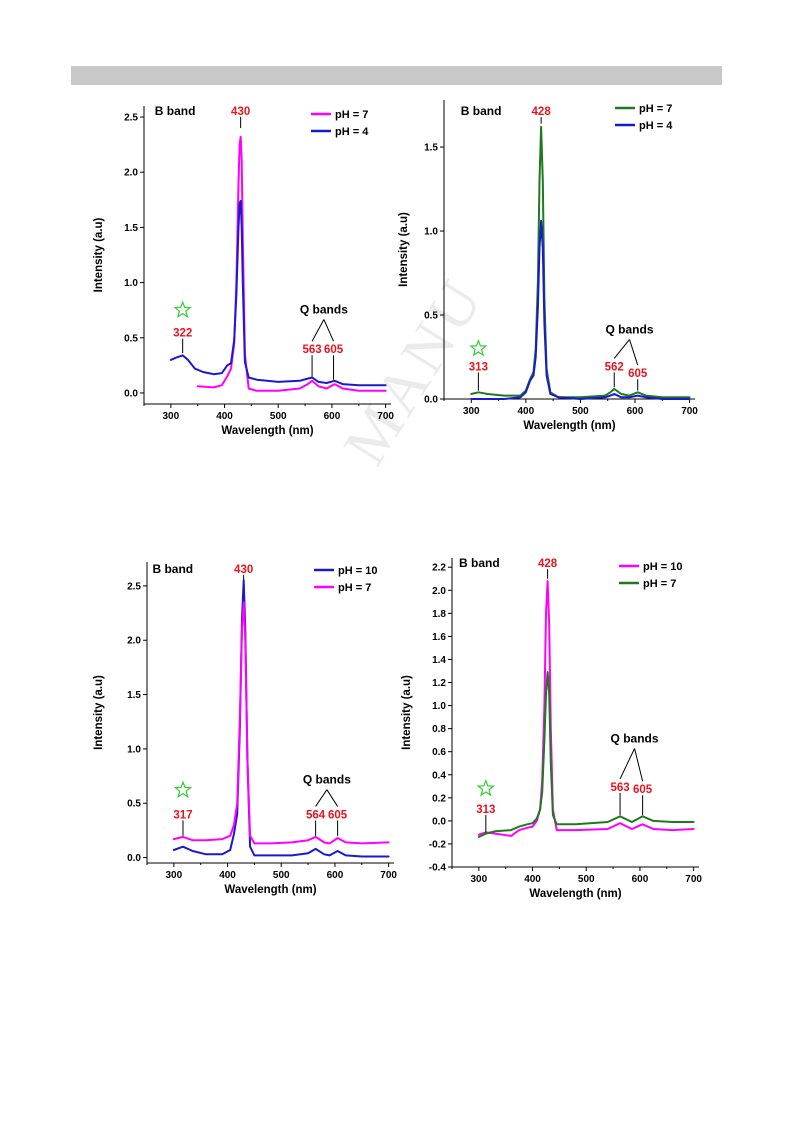 The image size is (793, 1123). What do you see at coordinates (478, 367) in the screenshot?
I see `peak-label: 313` at bounding box center [478, 367].